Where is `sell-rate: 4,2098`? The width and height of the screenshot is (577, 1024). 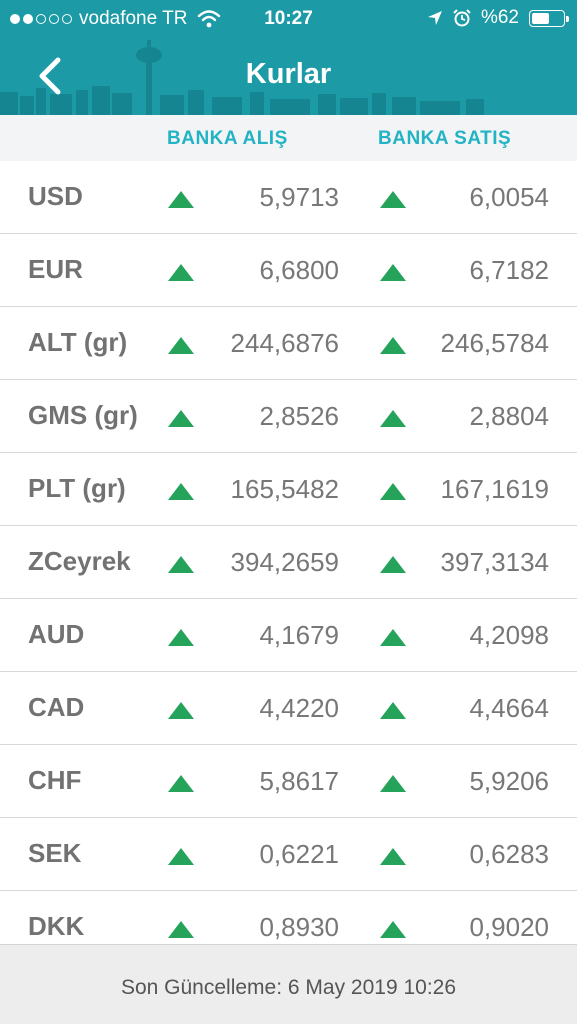 sell-rate: 4,2098 is located at coordinates (509, 635).